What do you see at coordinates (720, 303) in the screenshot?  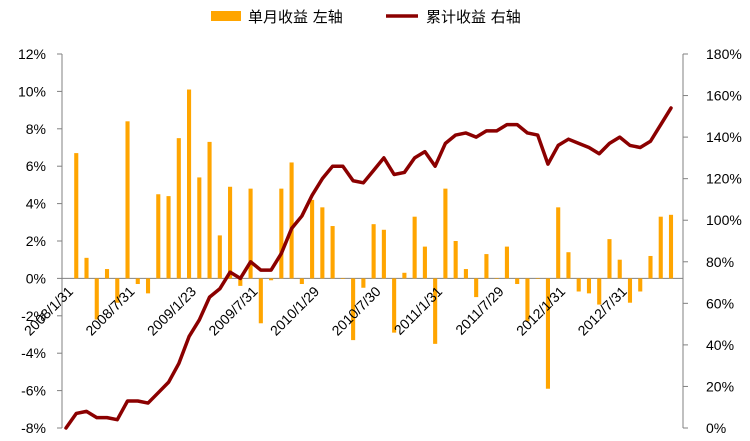 I see `right-axis-tick-label: 60%` at bounding box center [720, 303].